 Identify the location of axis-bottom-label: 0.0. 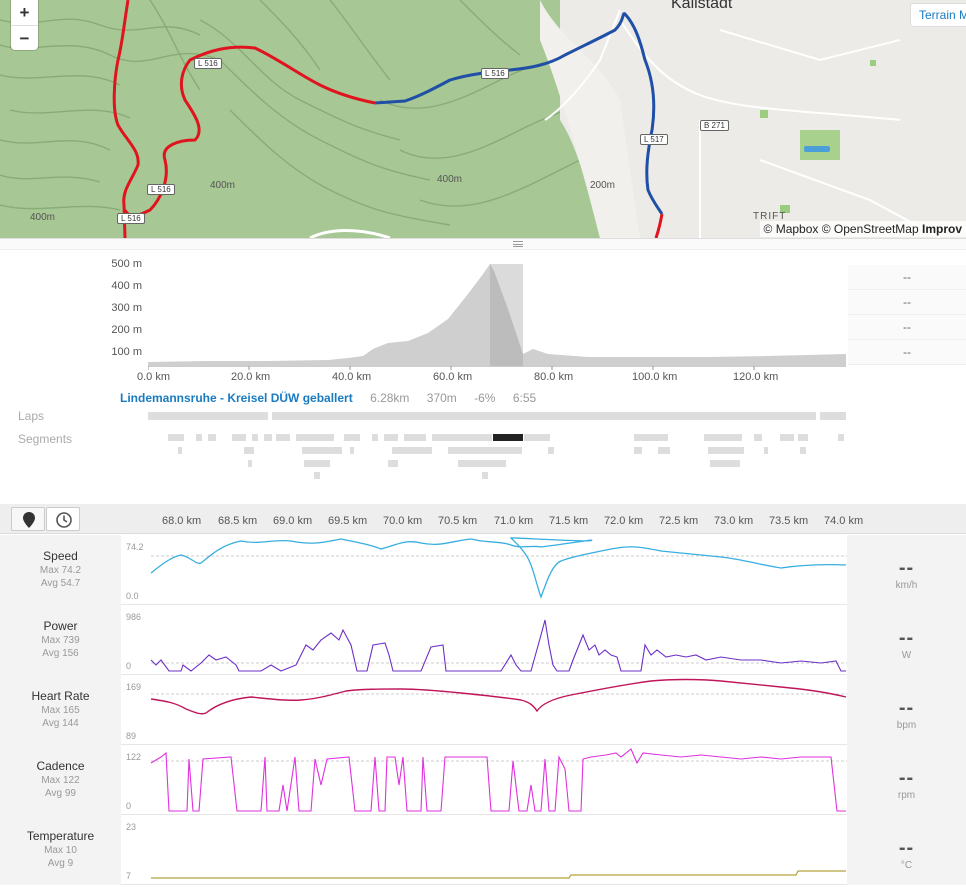
(132, 596).